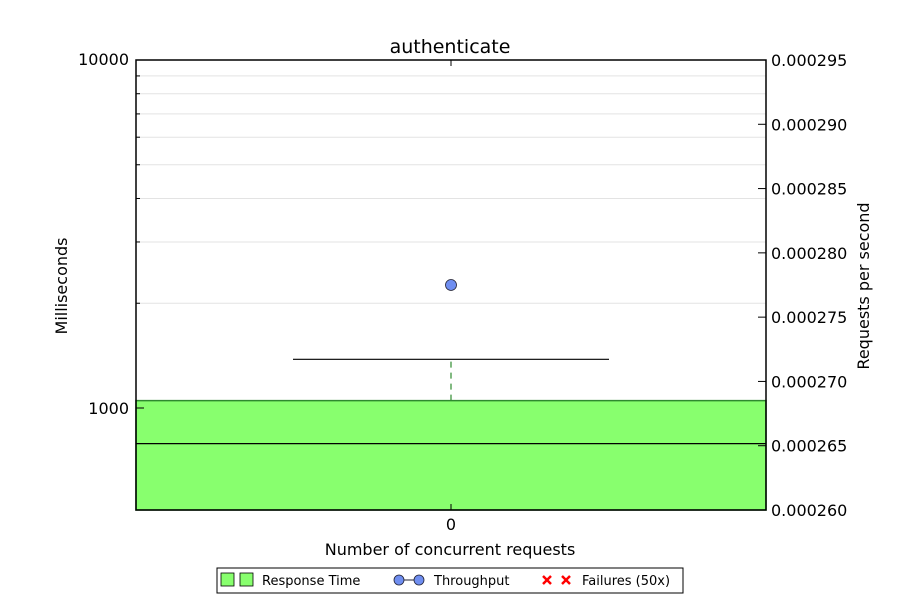 Image resolution: width=900 pixels, height=604 pixels. Describe the element at coordinates (103, 59) in the screenshot. I see `y-left-tick-label-10000: 10000` at that location.